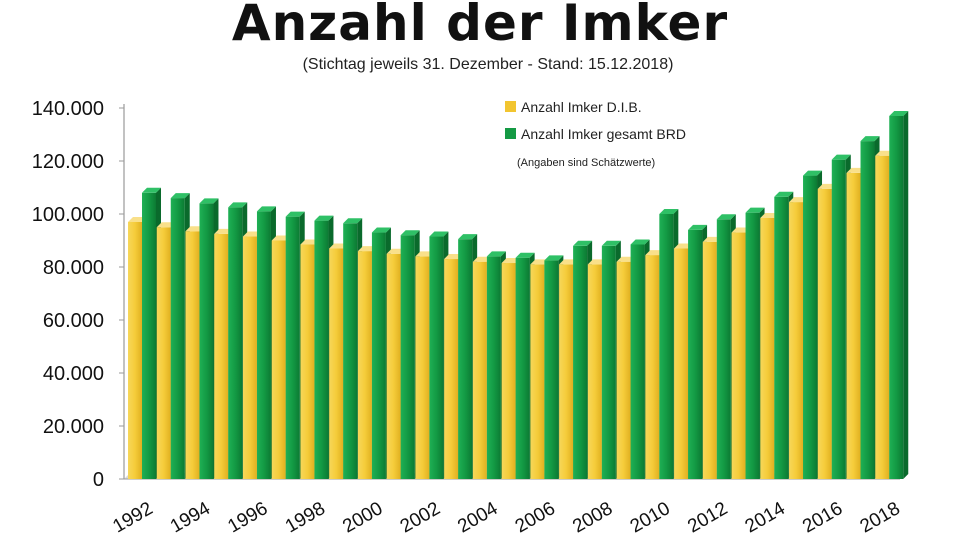 The image size is (960, 542). What do you see at coordinates (132, 517) in the screenshot?
I see `x-tick-label: 1992` at bounding box center [132, 517].